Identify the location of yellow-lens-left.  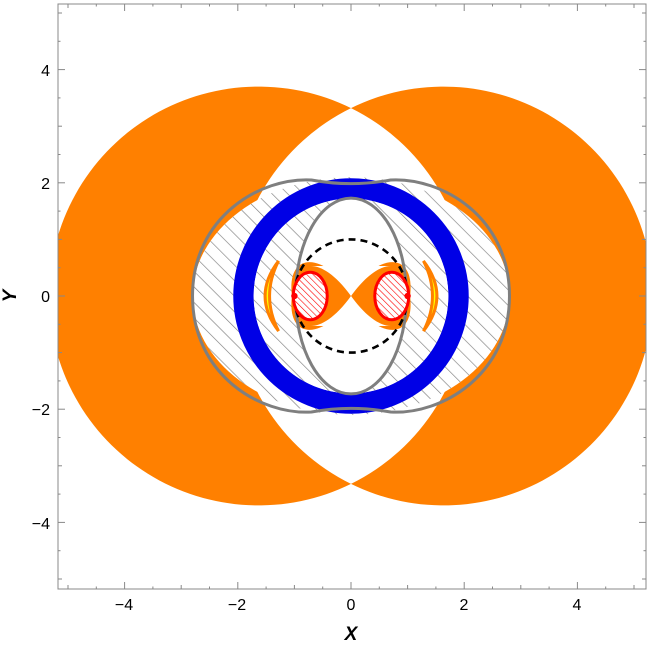
(271, 296).